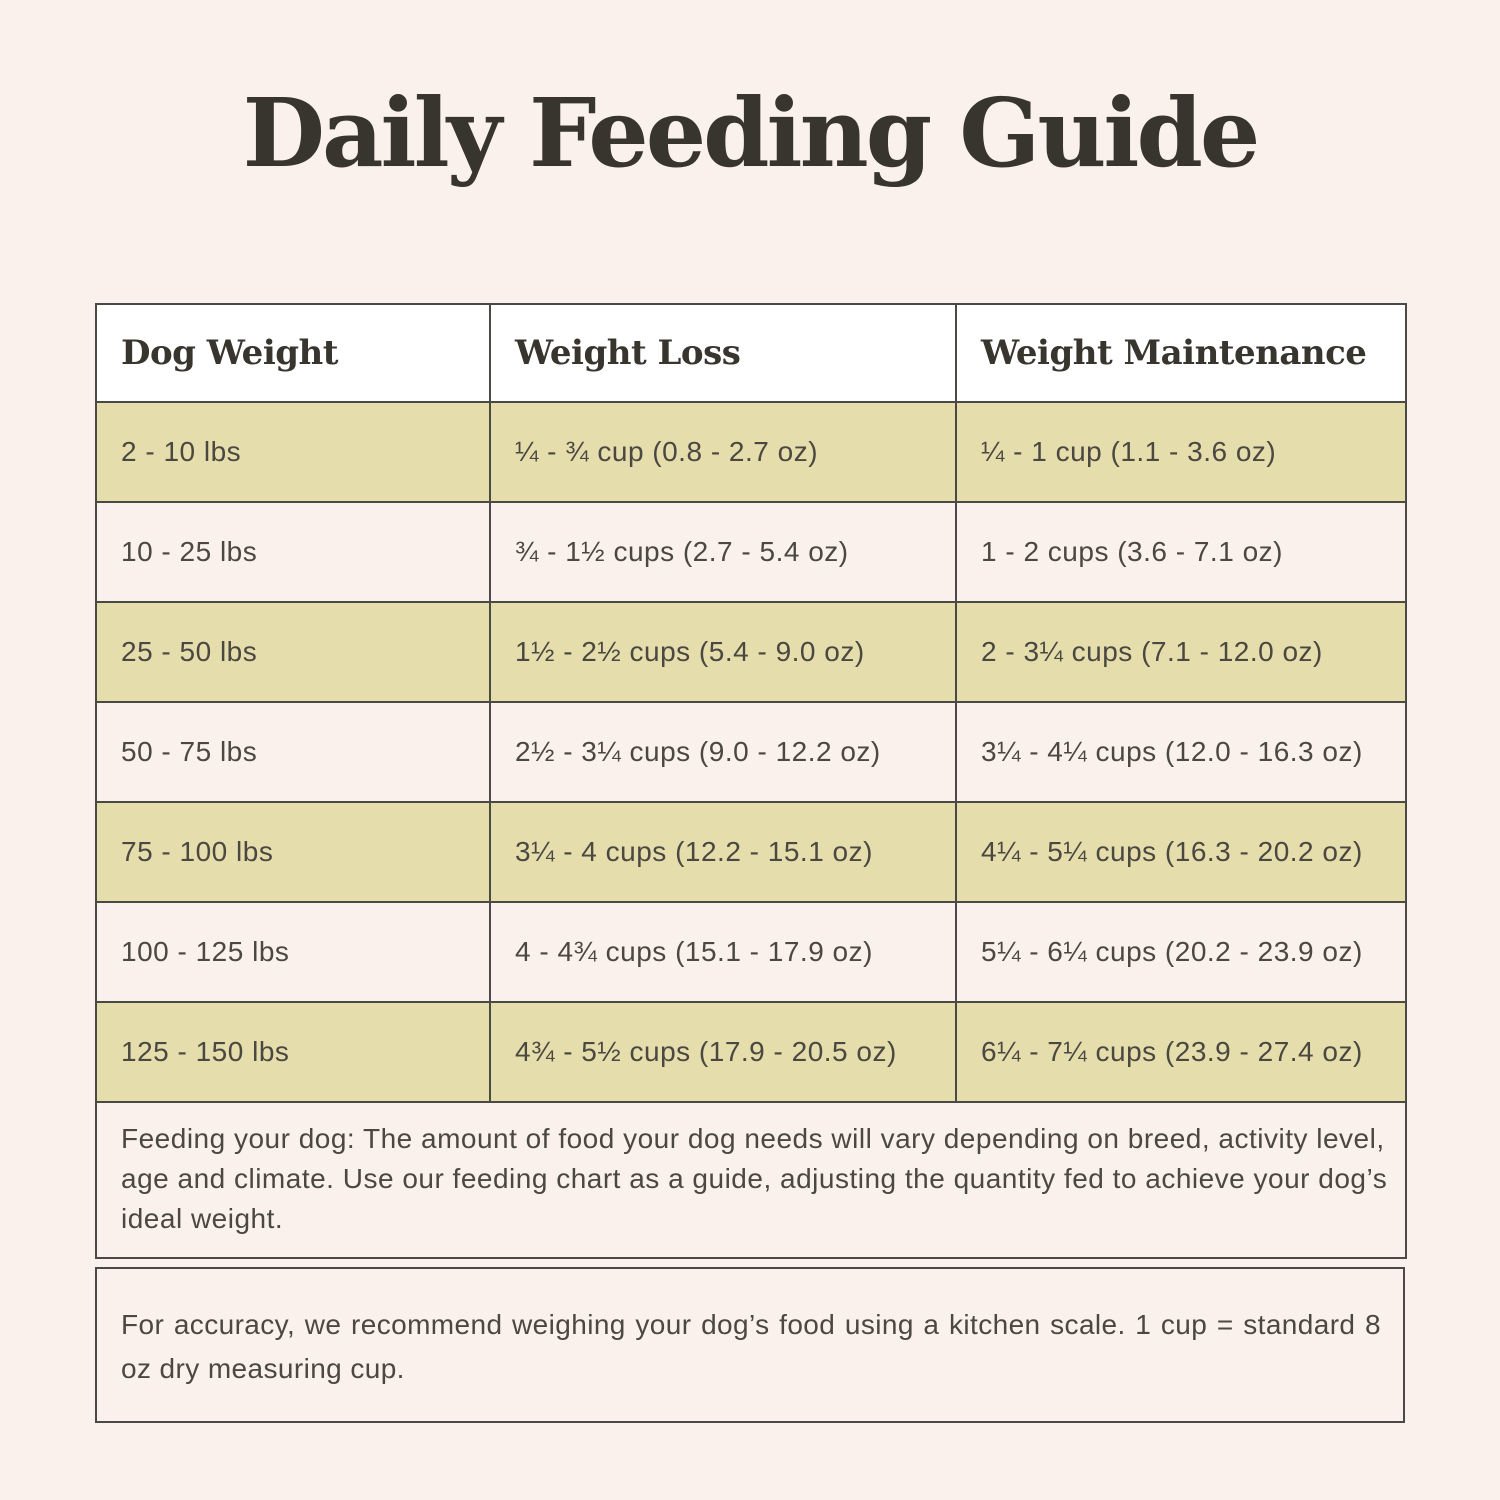 The image size is (1500, 1500). I want to click on cell-weight-loss: 4¾ - 5½ cups (17.9 - 20.5 oz), so click(723, 1052).